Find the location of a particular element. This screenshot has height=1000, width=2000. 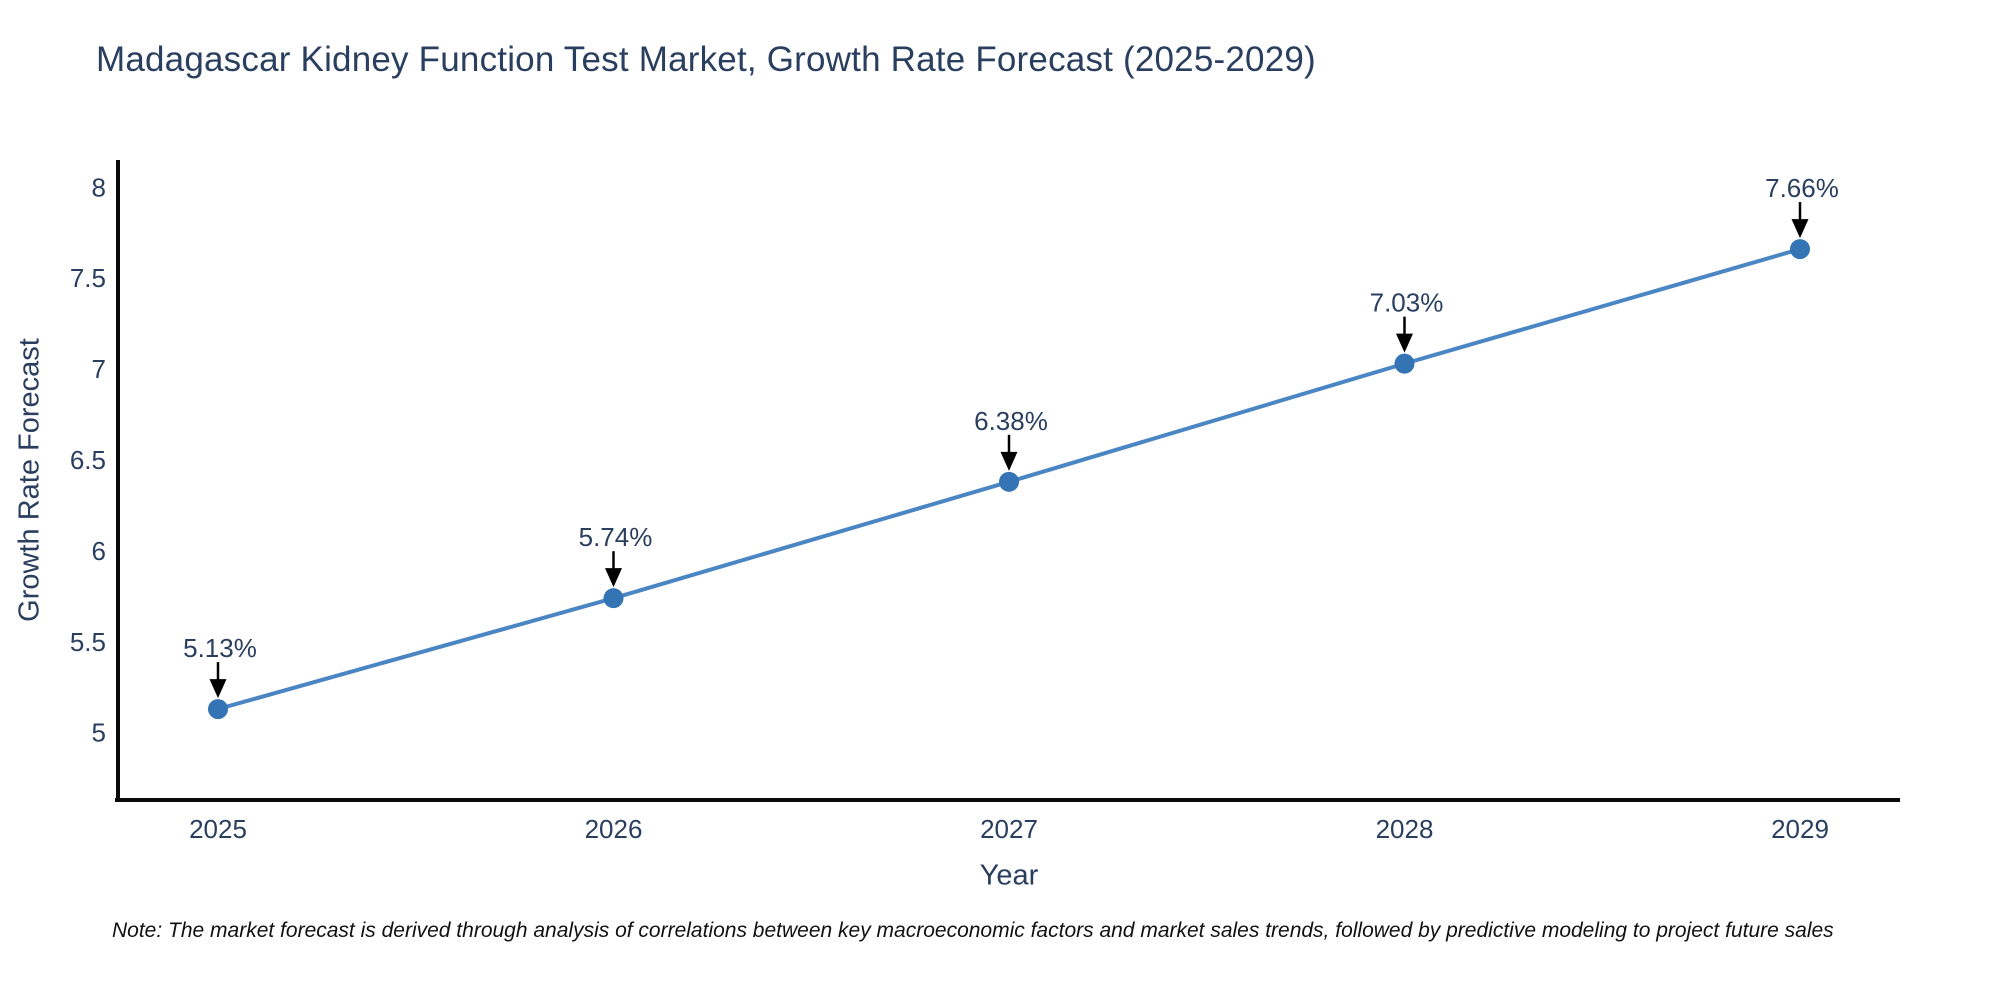

y-tick-label: 7.5 is located at coordinates (88, 278).